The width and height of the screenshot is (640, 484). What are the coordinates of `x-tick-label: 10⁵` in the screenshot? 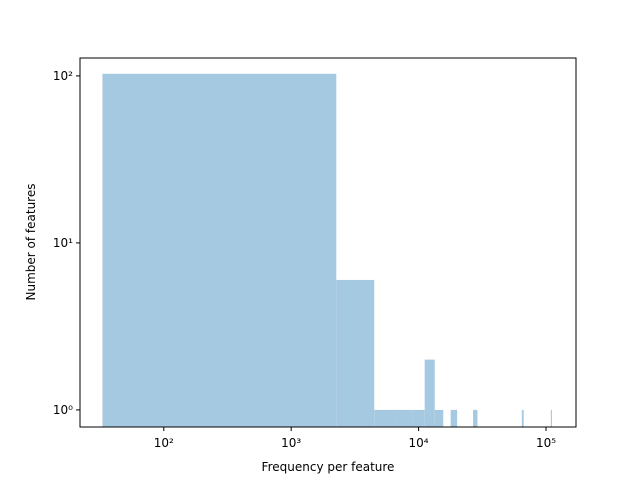 It's located at (546, 443).